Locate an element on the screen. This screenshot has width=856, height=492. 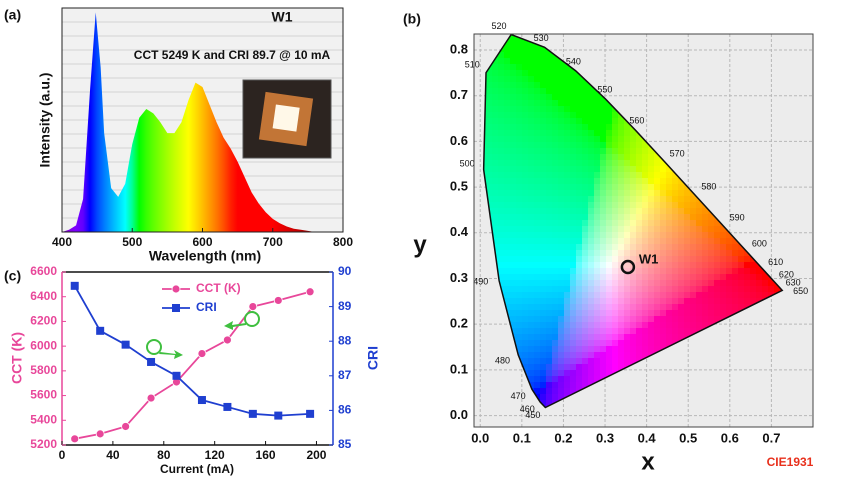
wavelength-label: 480 is located at coordinates (502, 360).